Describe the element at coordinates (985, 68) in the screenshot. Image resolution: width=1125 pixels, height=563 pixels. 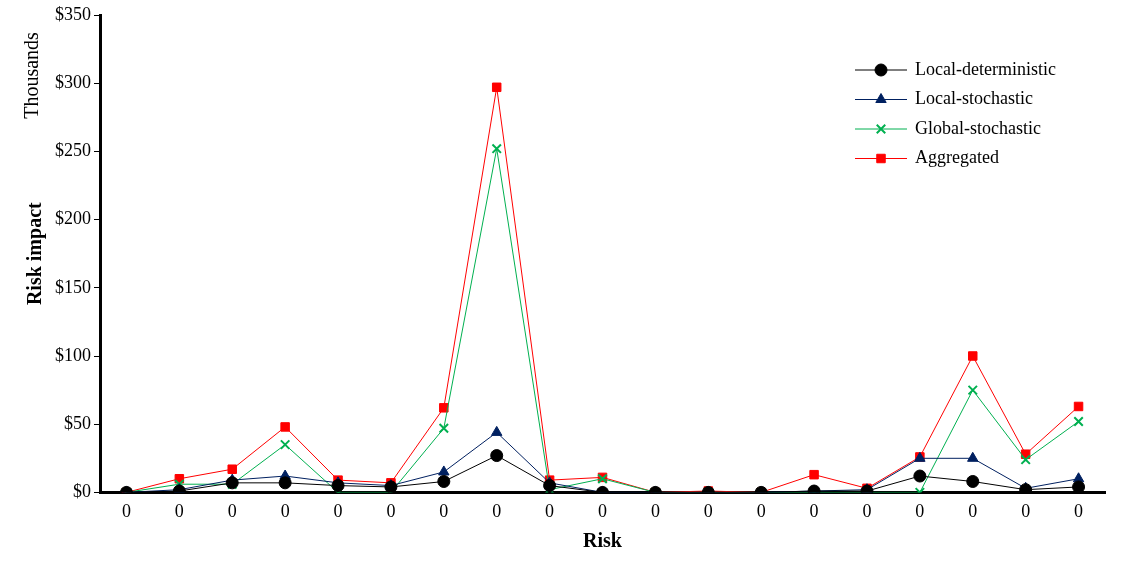
I see `legend-label: Local-deterministic` at that location.